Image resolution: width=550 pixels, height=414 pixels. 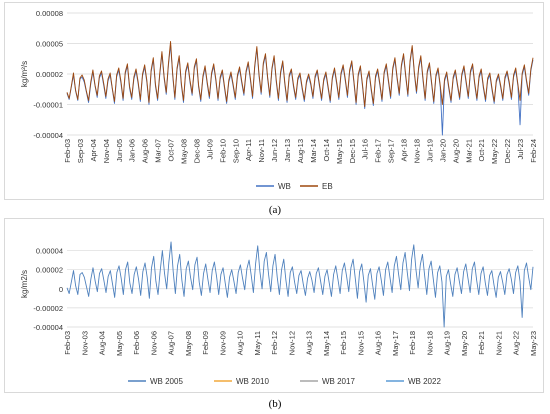 I want to click on y-tick-label: 0.00005, so click(x=49, y=44).